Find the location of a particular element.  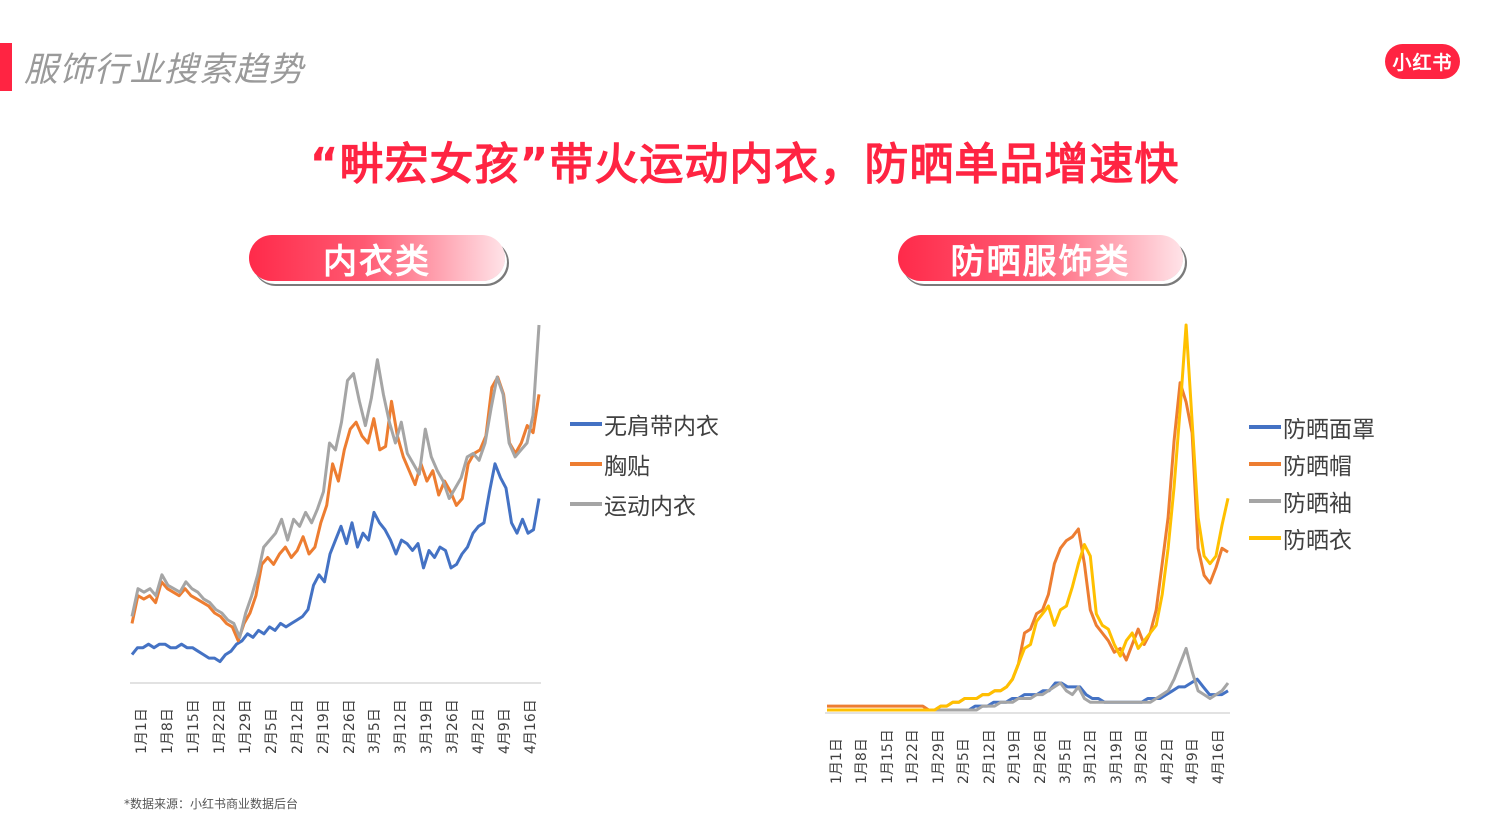

legend-label: 防晒衣 is located at coordinates (1317, 540).